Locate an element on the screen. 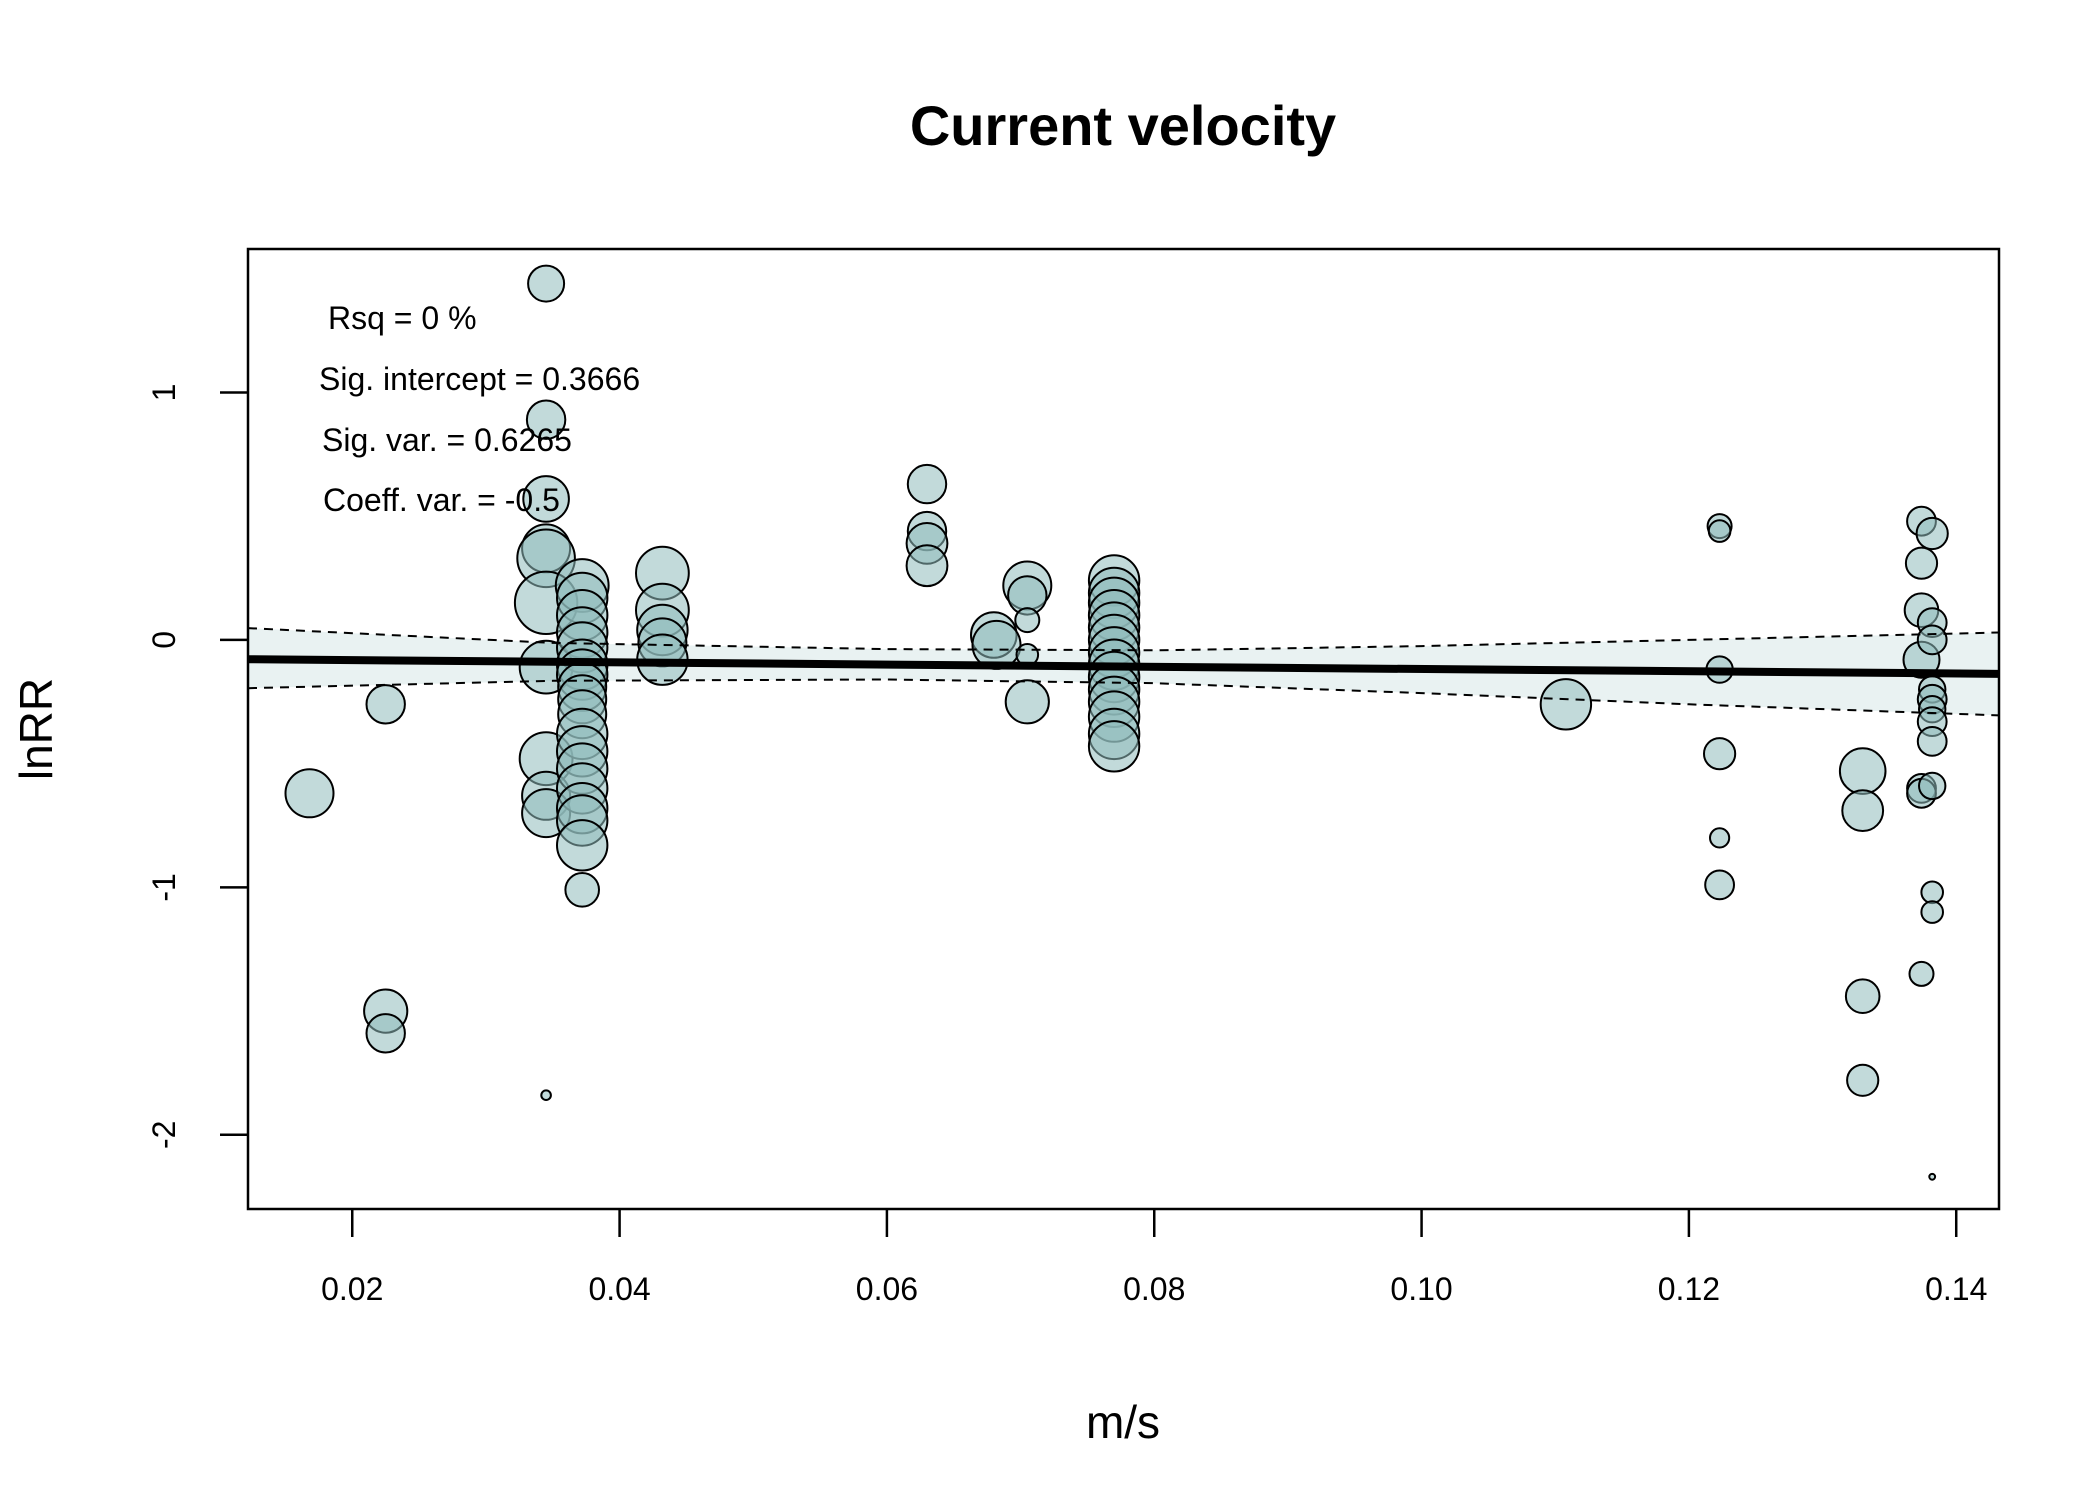 This screenshot has width=2100, height=1500. regression-line-layer is located at coordinates (1123, 666).